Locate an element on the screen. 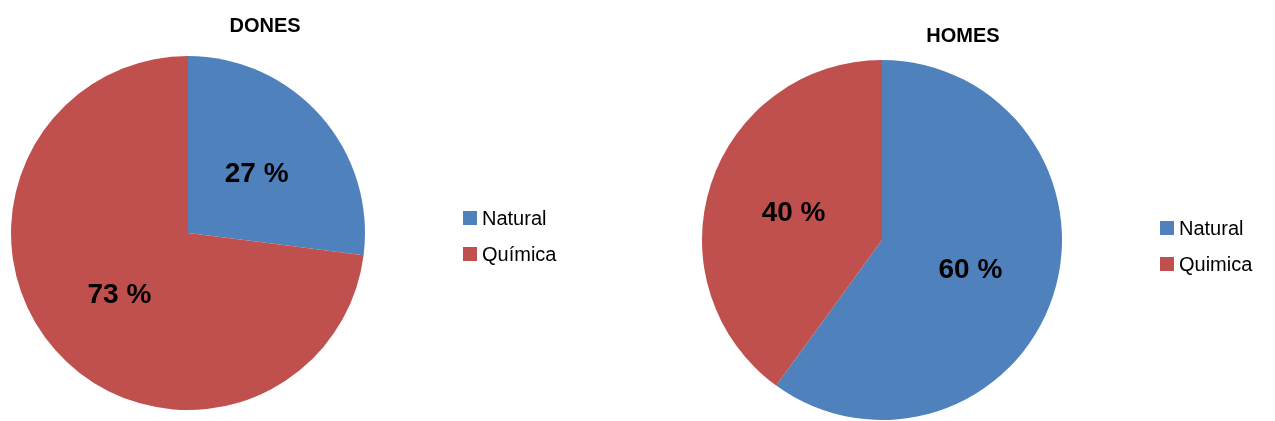  chart-title: HOMES is located at coordinates (963, 35).